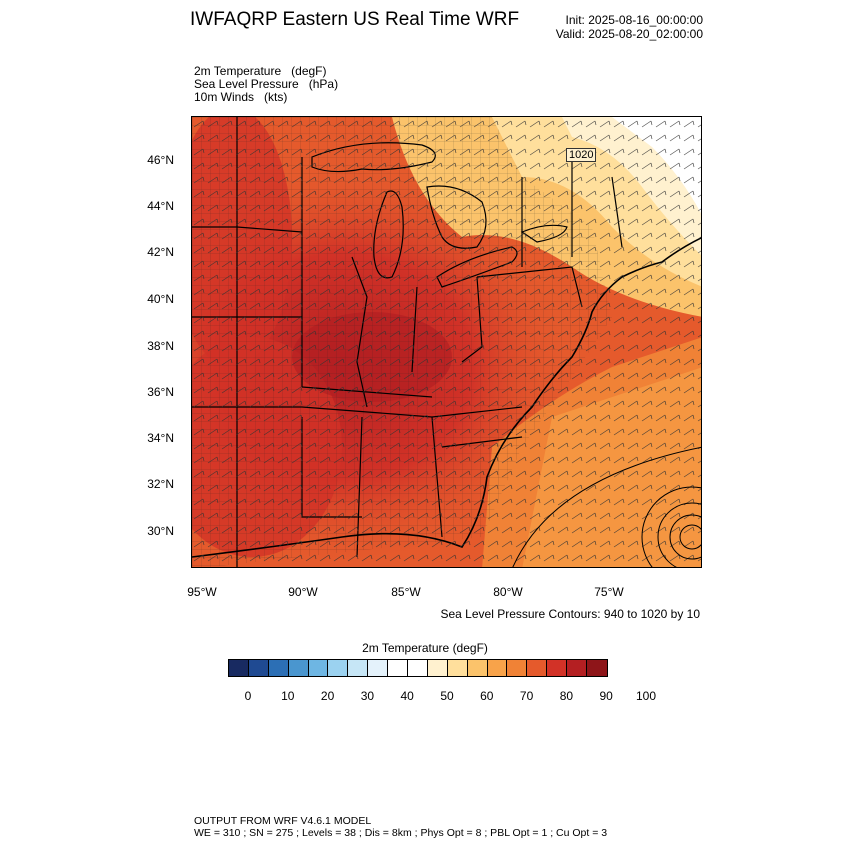  What do you see at coordinates (566, 696) in the screenshot?
I see `colorbar-tick-label: 80` at bounding box center [566, 696].